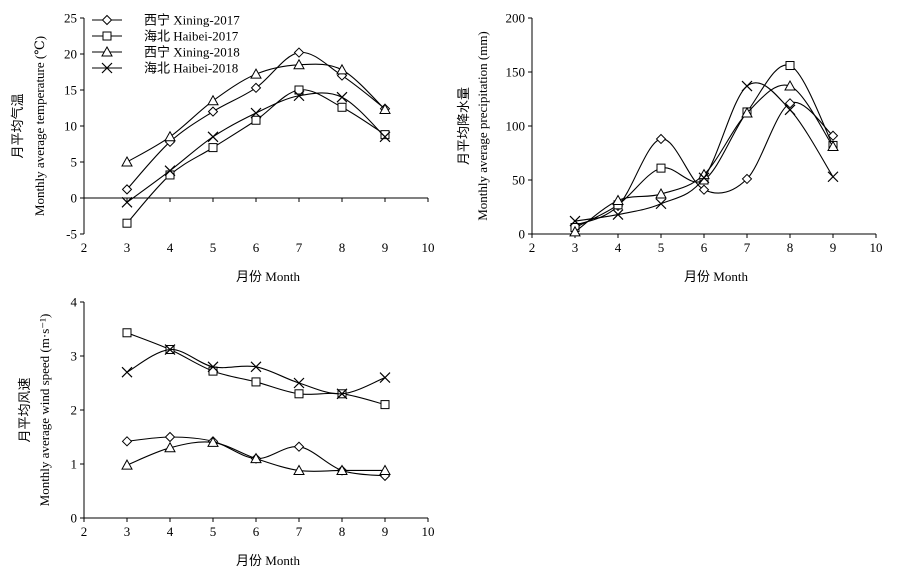 The image size is (906, 578). Describe the element at coordinates (463, 126) in the screenshot. I see `y-axis-label-cn: 月平均降水量` at that location.